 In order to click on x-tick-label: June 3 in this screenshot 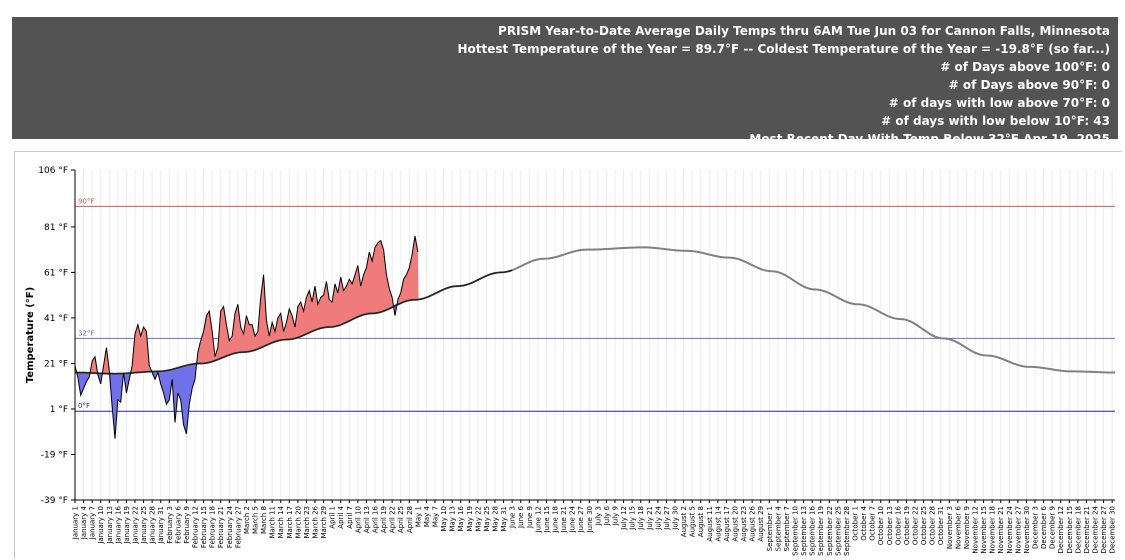, I will do `click(513, 517)`.